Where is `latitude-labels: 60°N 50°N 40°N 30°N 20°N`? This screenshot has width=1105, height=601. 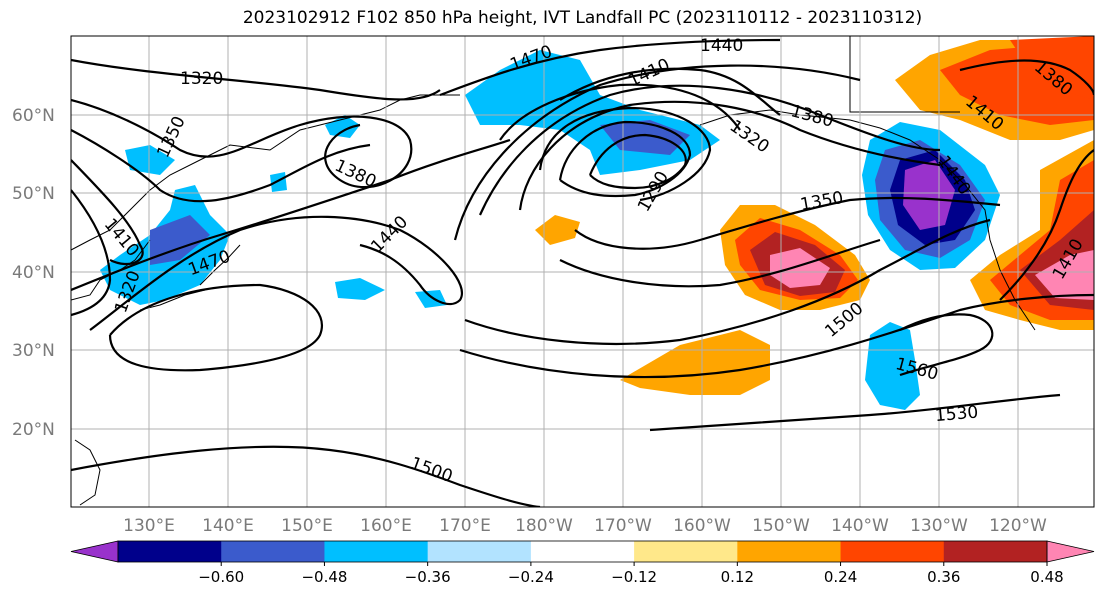 latitude-labels: 60°N 50°N 40°N 30°N 20°N is located at coordinates (33, 273).